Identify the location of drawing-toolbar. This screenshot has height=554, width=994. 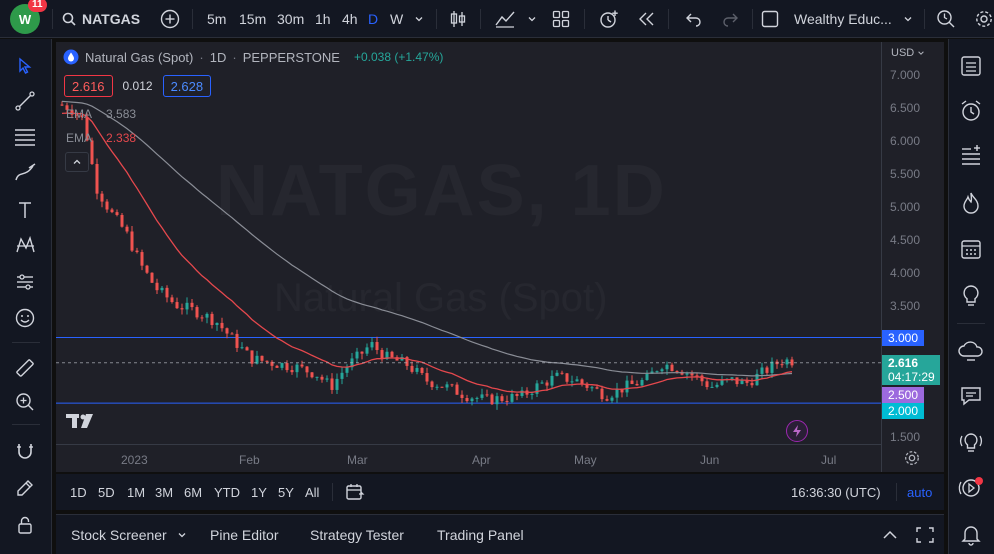
(26, 296).